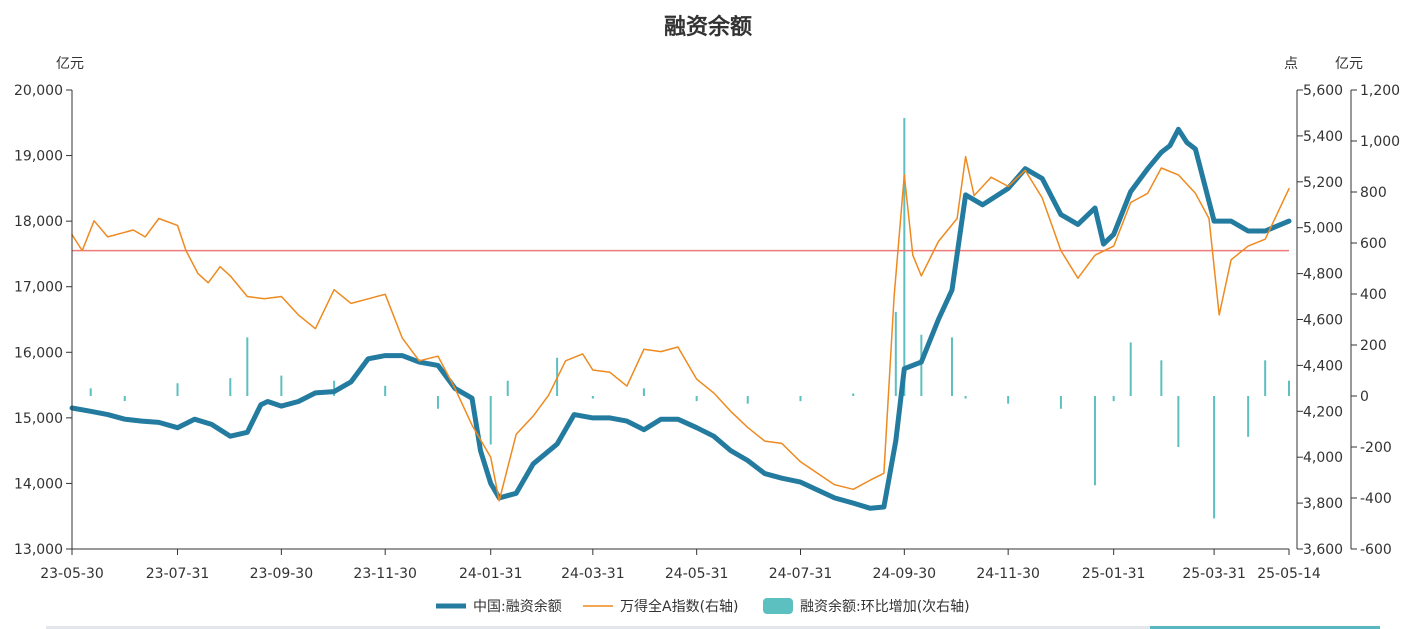 The width and height of the screenshot is (1415, 629). What do you see at coordinates (1373, 193) in the screenshot?
I see `right-outer-tick-label: 800` at bounding box center [1373, 193].